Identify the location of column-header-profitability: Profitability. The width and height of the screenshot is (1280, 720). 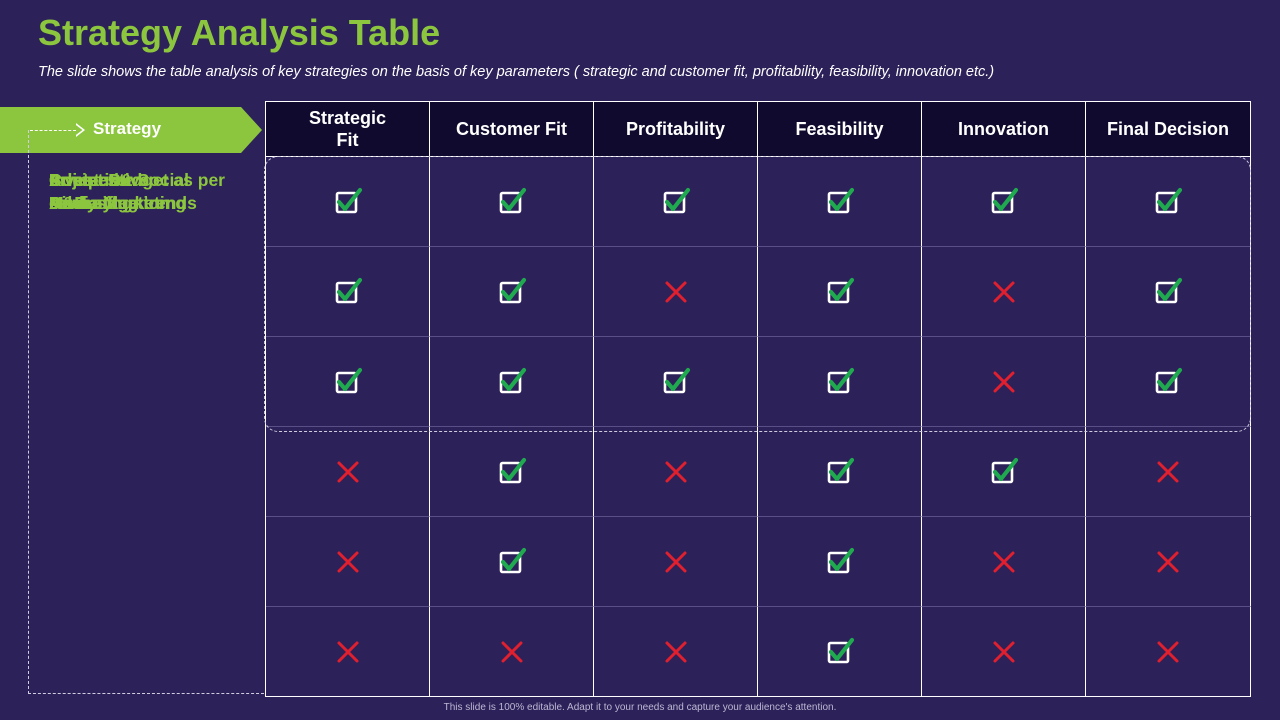
(676, 129).